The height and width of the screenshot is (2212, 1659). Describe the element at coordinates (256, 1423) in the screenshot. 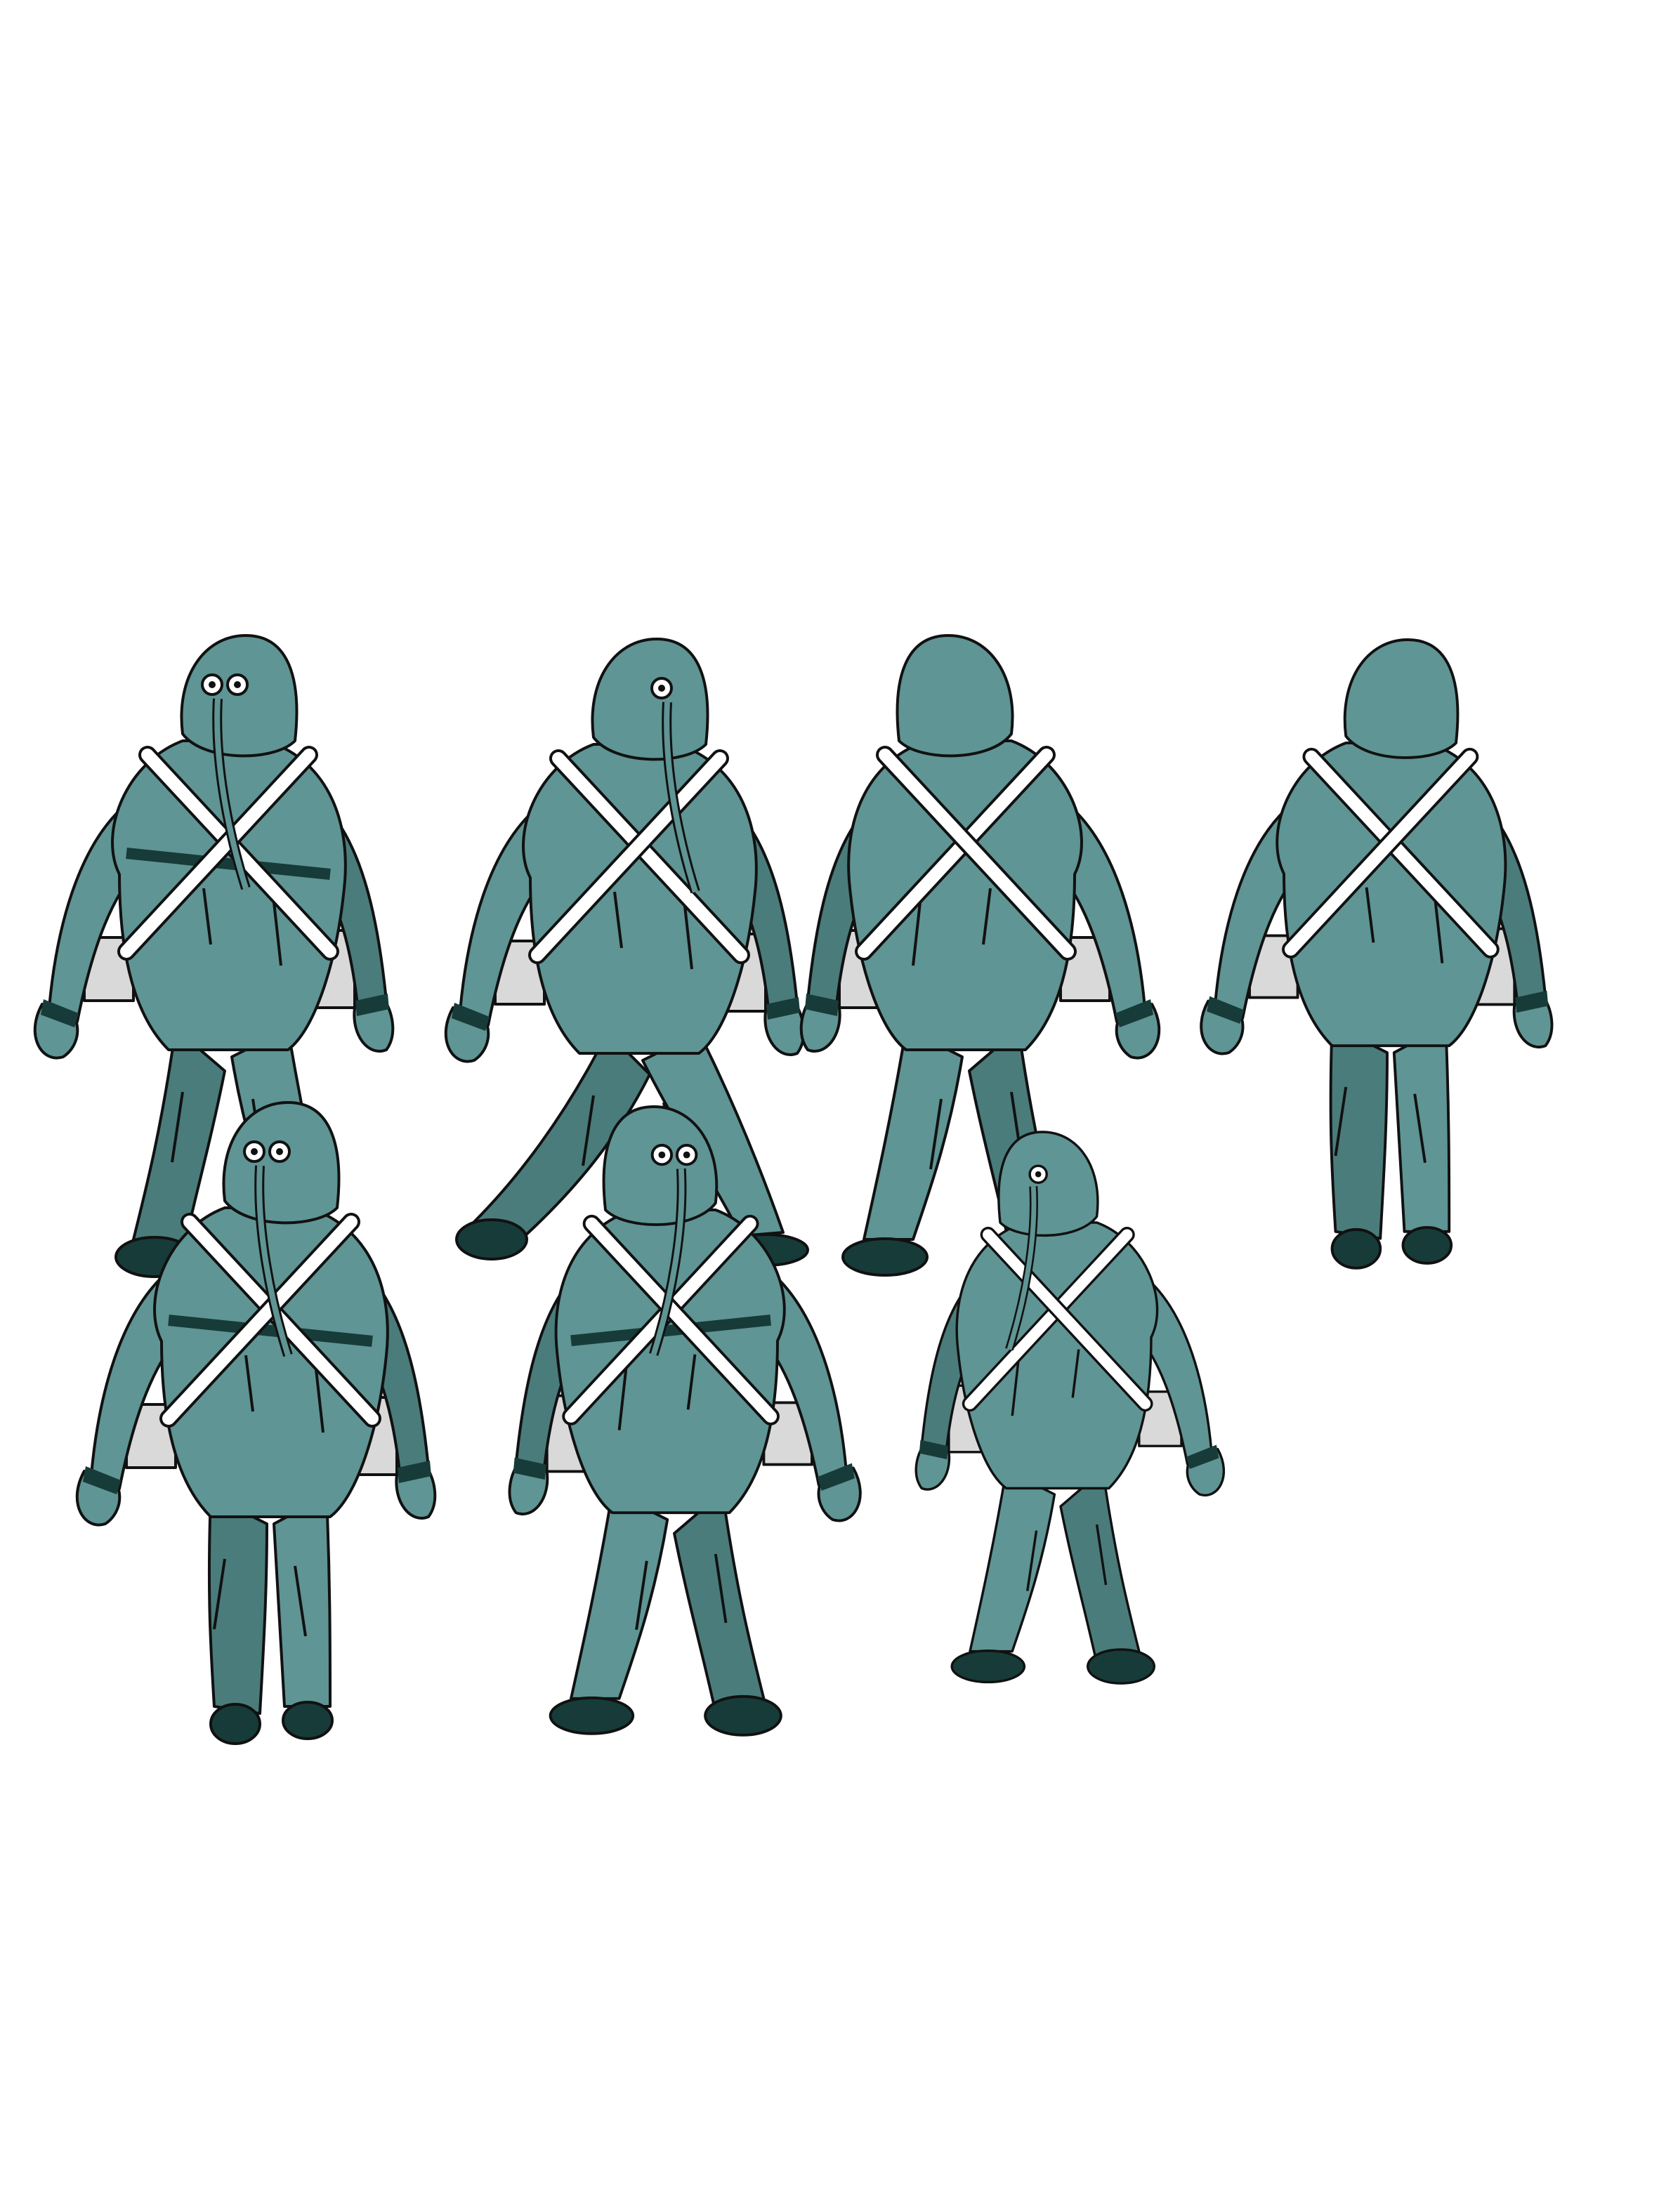

I see `sprite-front-idle` at that location.